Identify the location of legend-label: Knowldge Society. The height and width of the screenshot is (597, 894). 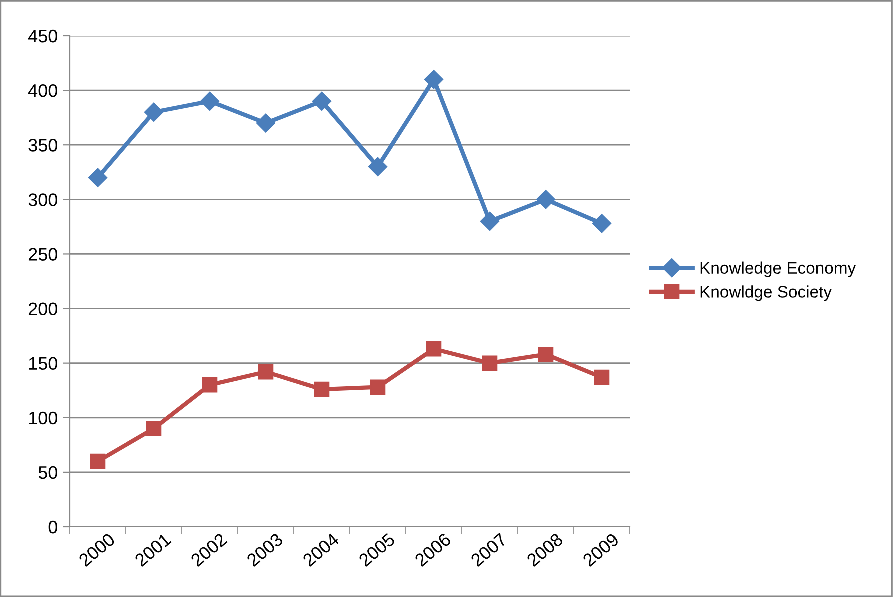
(766, 294).